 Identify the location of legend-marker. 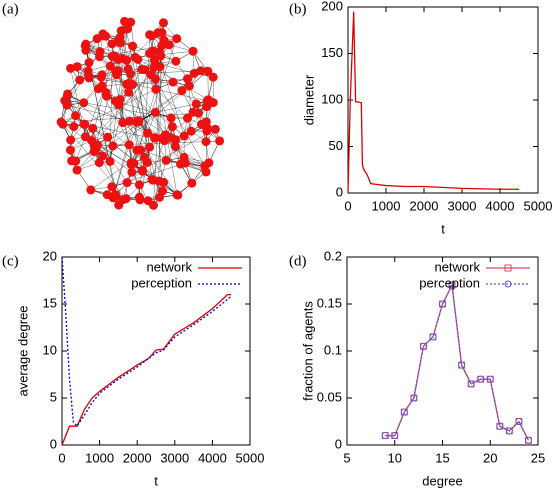
(508, 268).